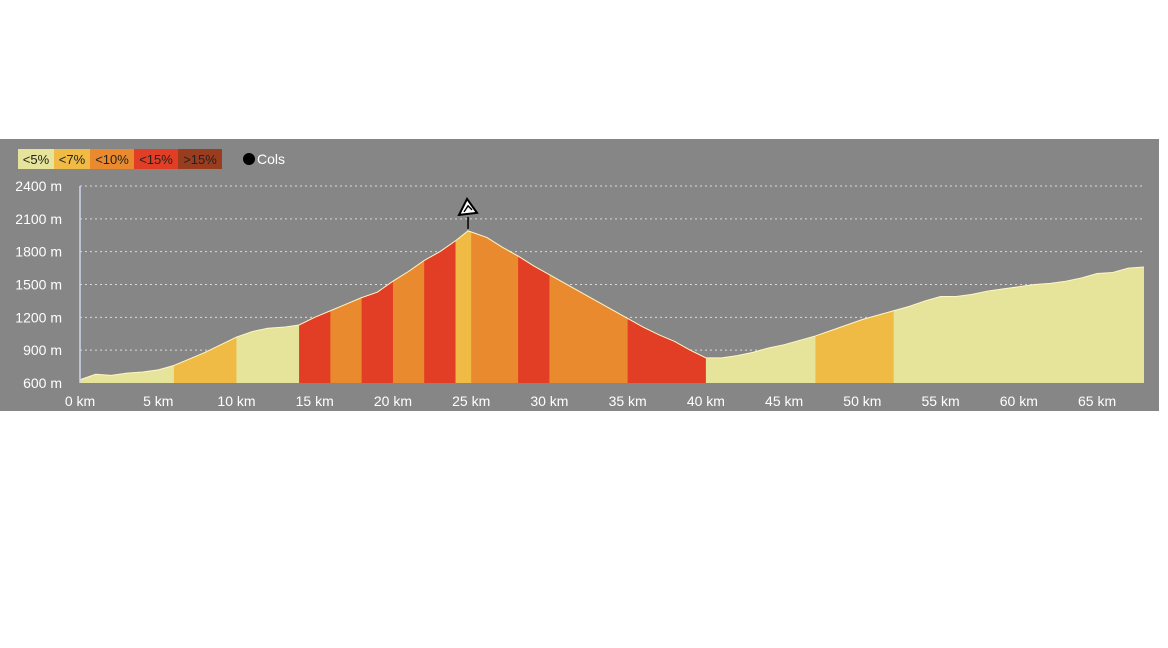 The image size is (1168, 648). I want to click on x-tick-label: 0 km, so click(80, 401).